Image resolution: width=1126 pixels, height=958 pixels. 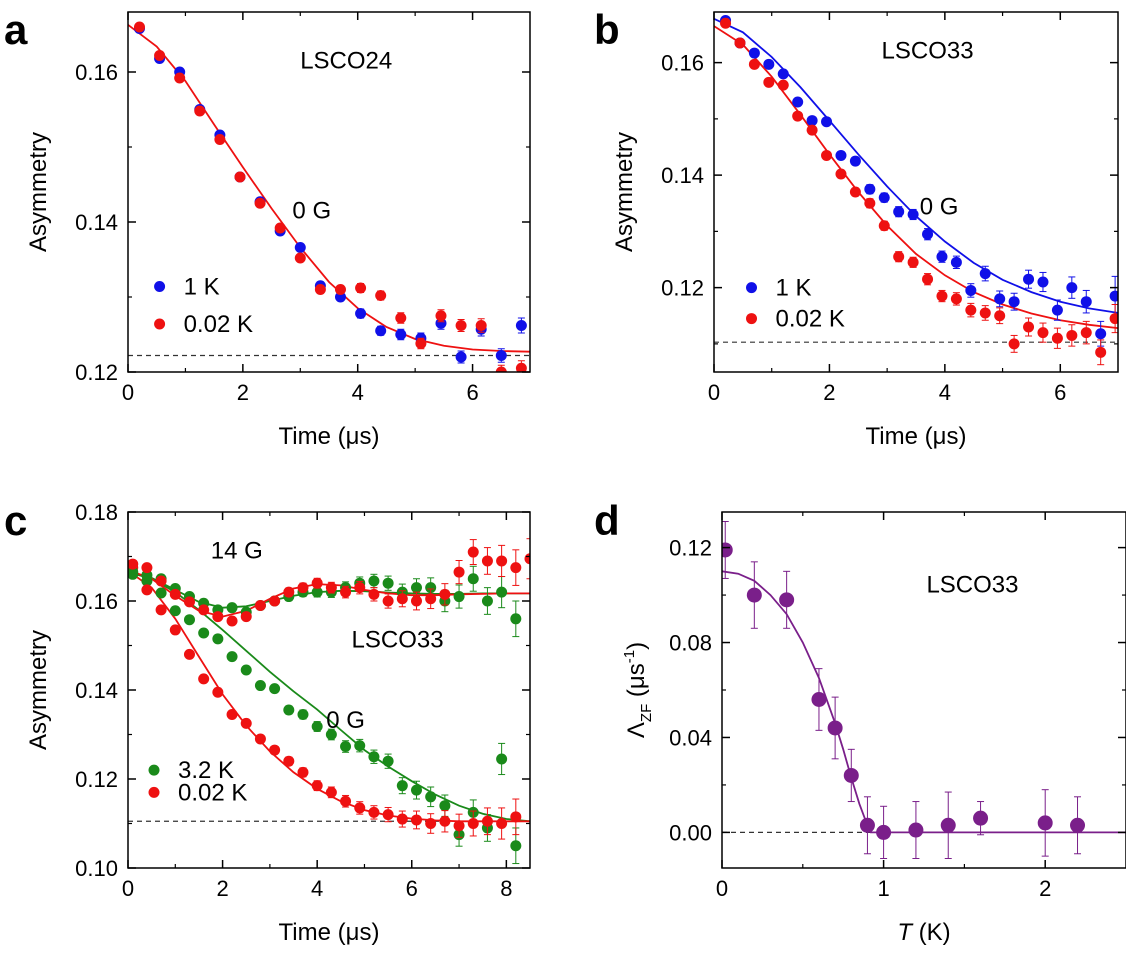 What do you see at coordinates (924, 702) in the screenshot?
I see `fit-curve` at bounding box center [924, 702].